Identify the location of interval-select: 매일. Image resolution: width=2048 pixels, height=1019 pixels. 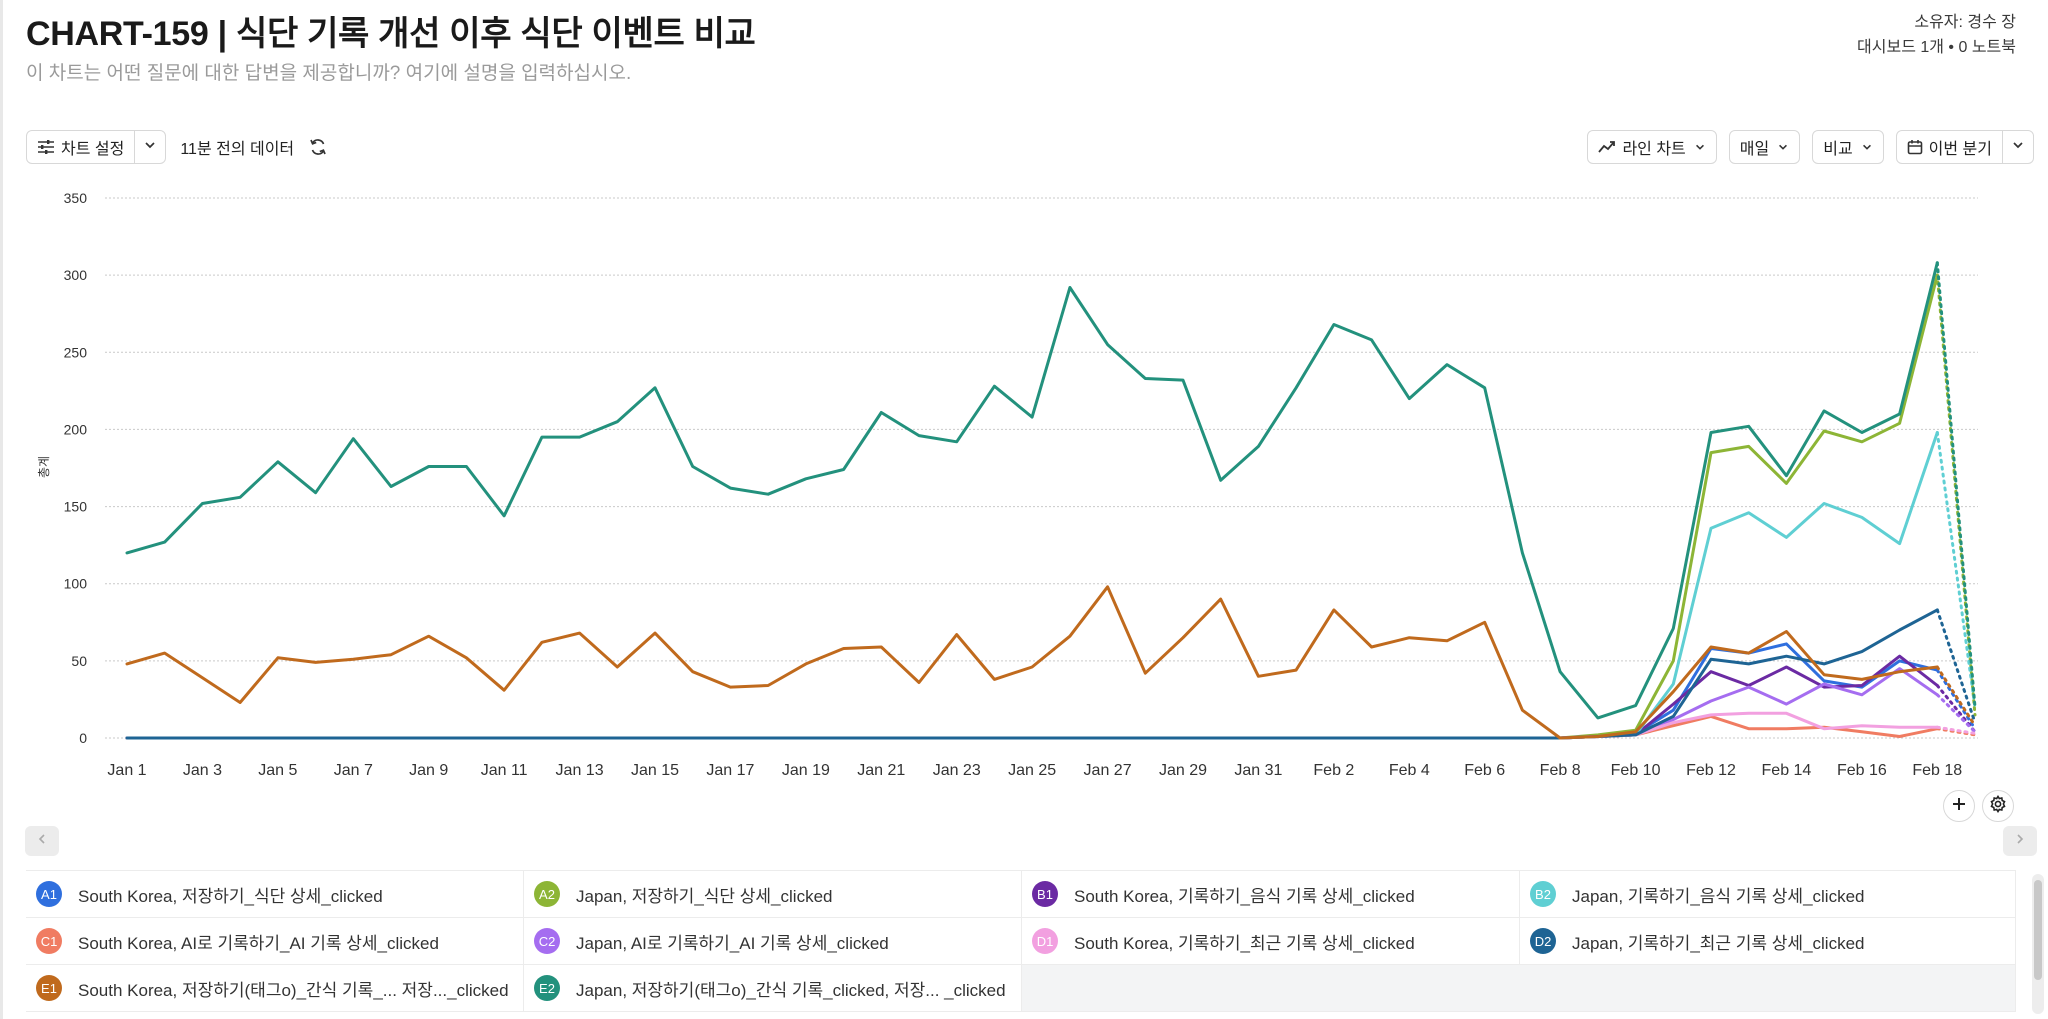
(1764, 147).